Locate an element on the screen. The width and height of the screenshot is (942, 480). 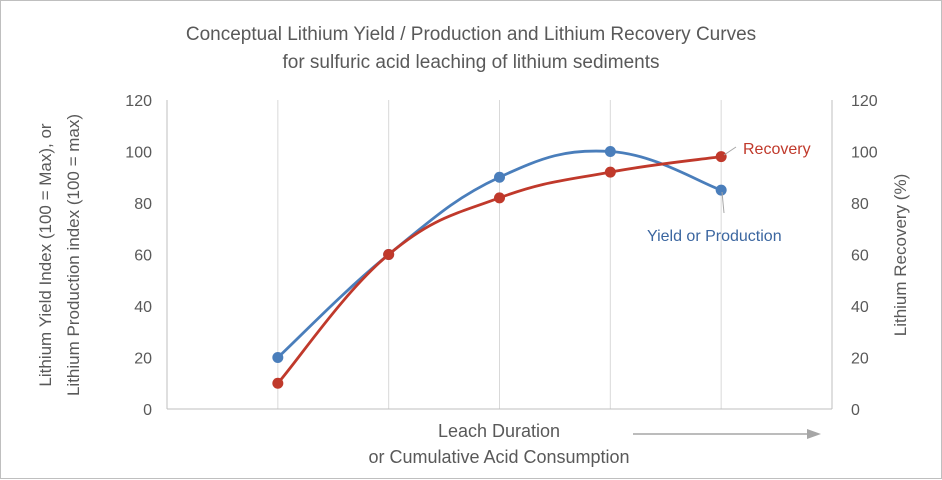
y-tick-label: 100 is located at coordinates (138, 153).